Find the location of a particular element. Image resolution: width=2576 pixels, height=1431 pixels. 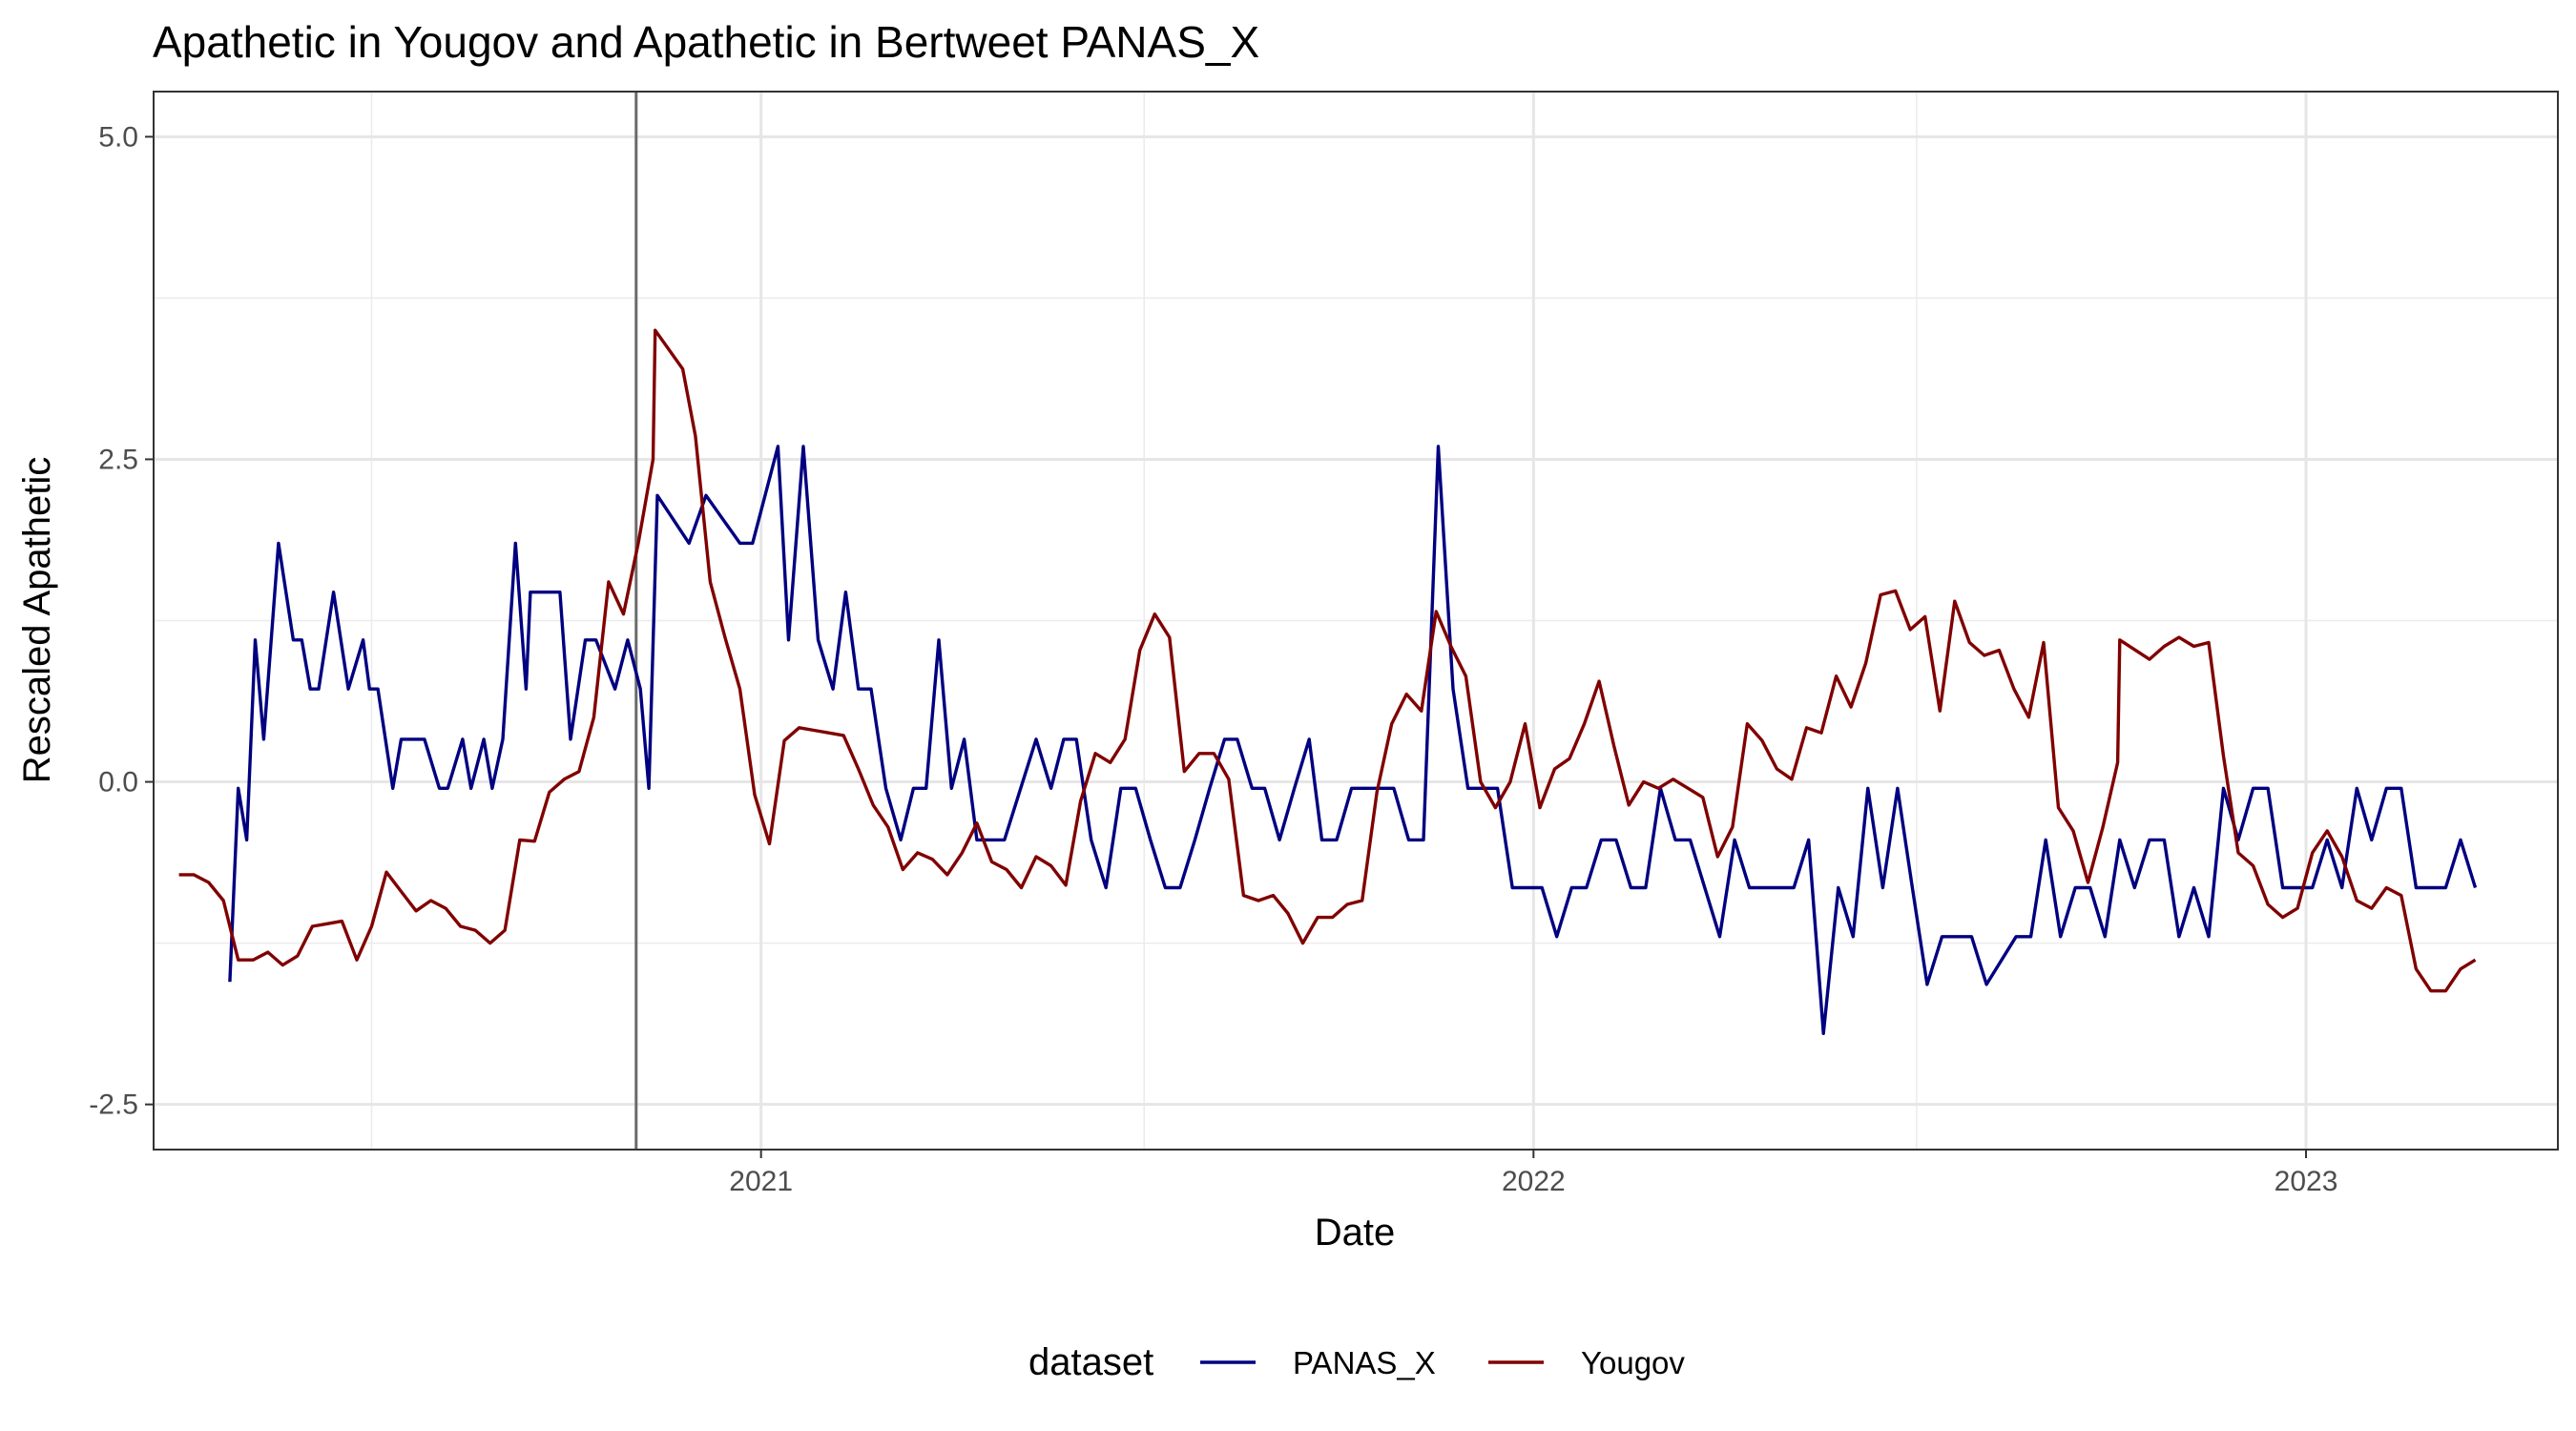

y-tick-label: 5.0 is located at coordinates (118, 137).